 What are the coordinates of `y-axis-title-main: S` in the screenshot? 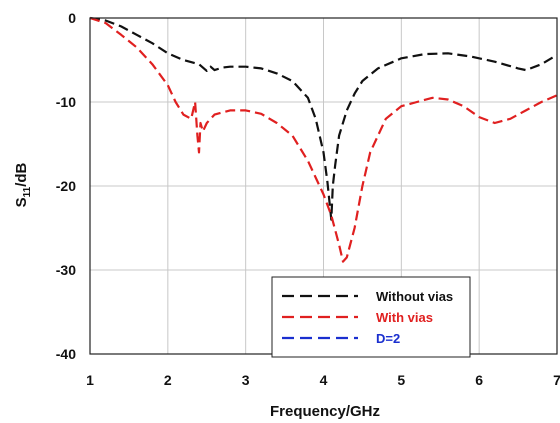 It's located at (21, 202).